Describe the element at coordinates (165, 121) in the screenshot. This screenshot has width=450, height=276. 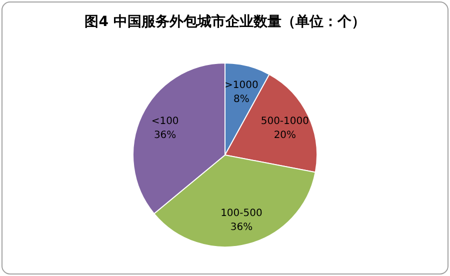
I see `slice-label: <100` at that location.